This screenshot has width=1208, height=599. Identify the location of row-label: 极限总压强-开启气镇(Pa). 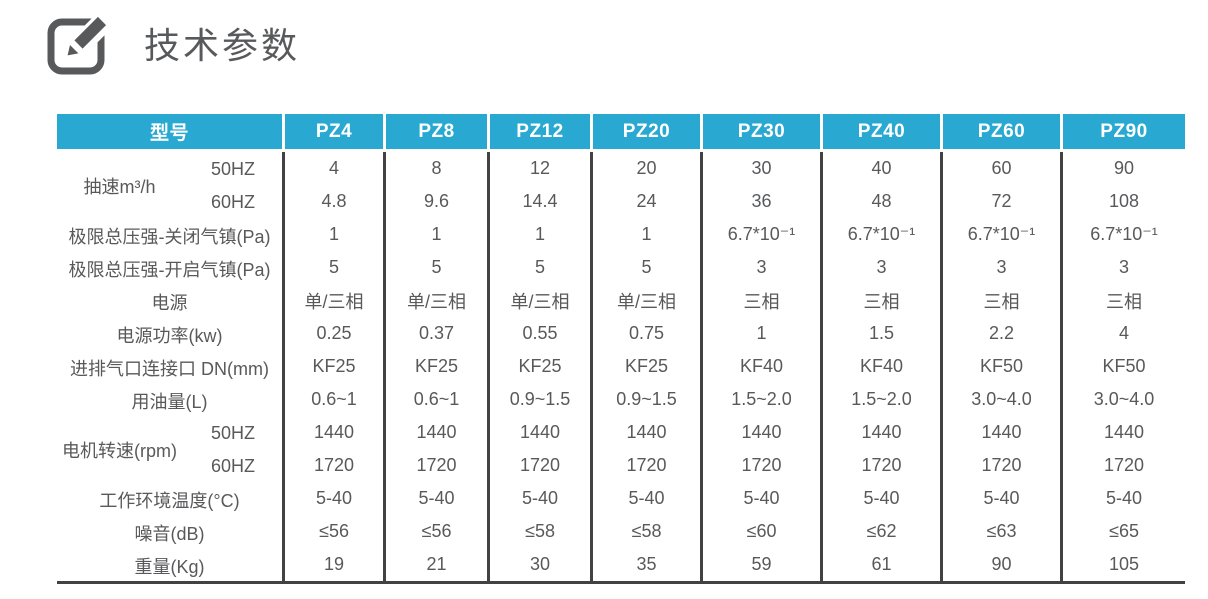
(170, 267).